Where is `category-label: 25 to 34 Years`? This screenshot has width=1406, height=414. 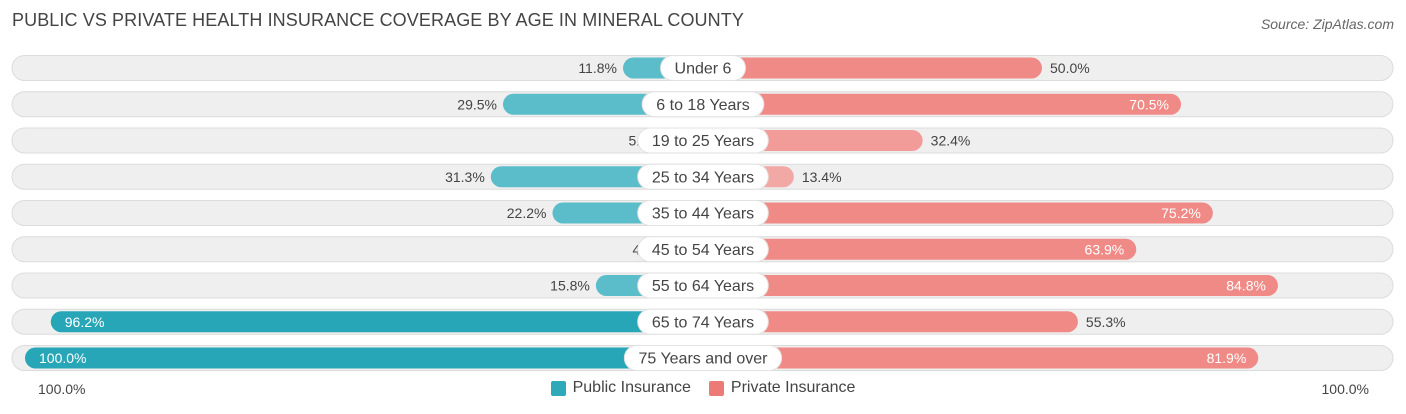 category-label: 25 to 34 Years is located at coordinates (703, 177).